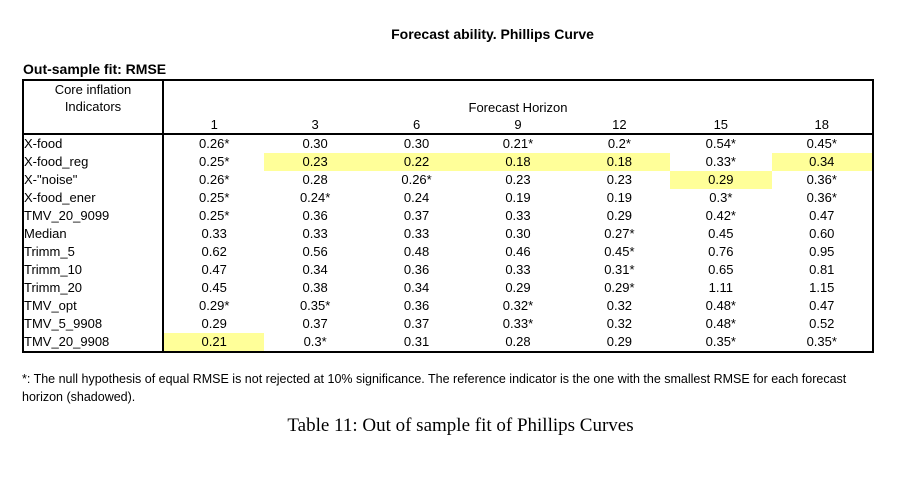  What do you see at coordinates (619, 125) in the screenshot?
I see `horizon-header-12: 12` at bounding box center [619, 125].